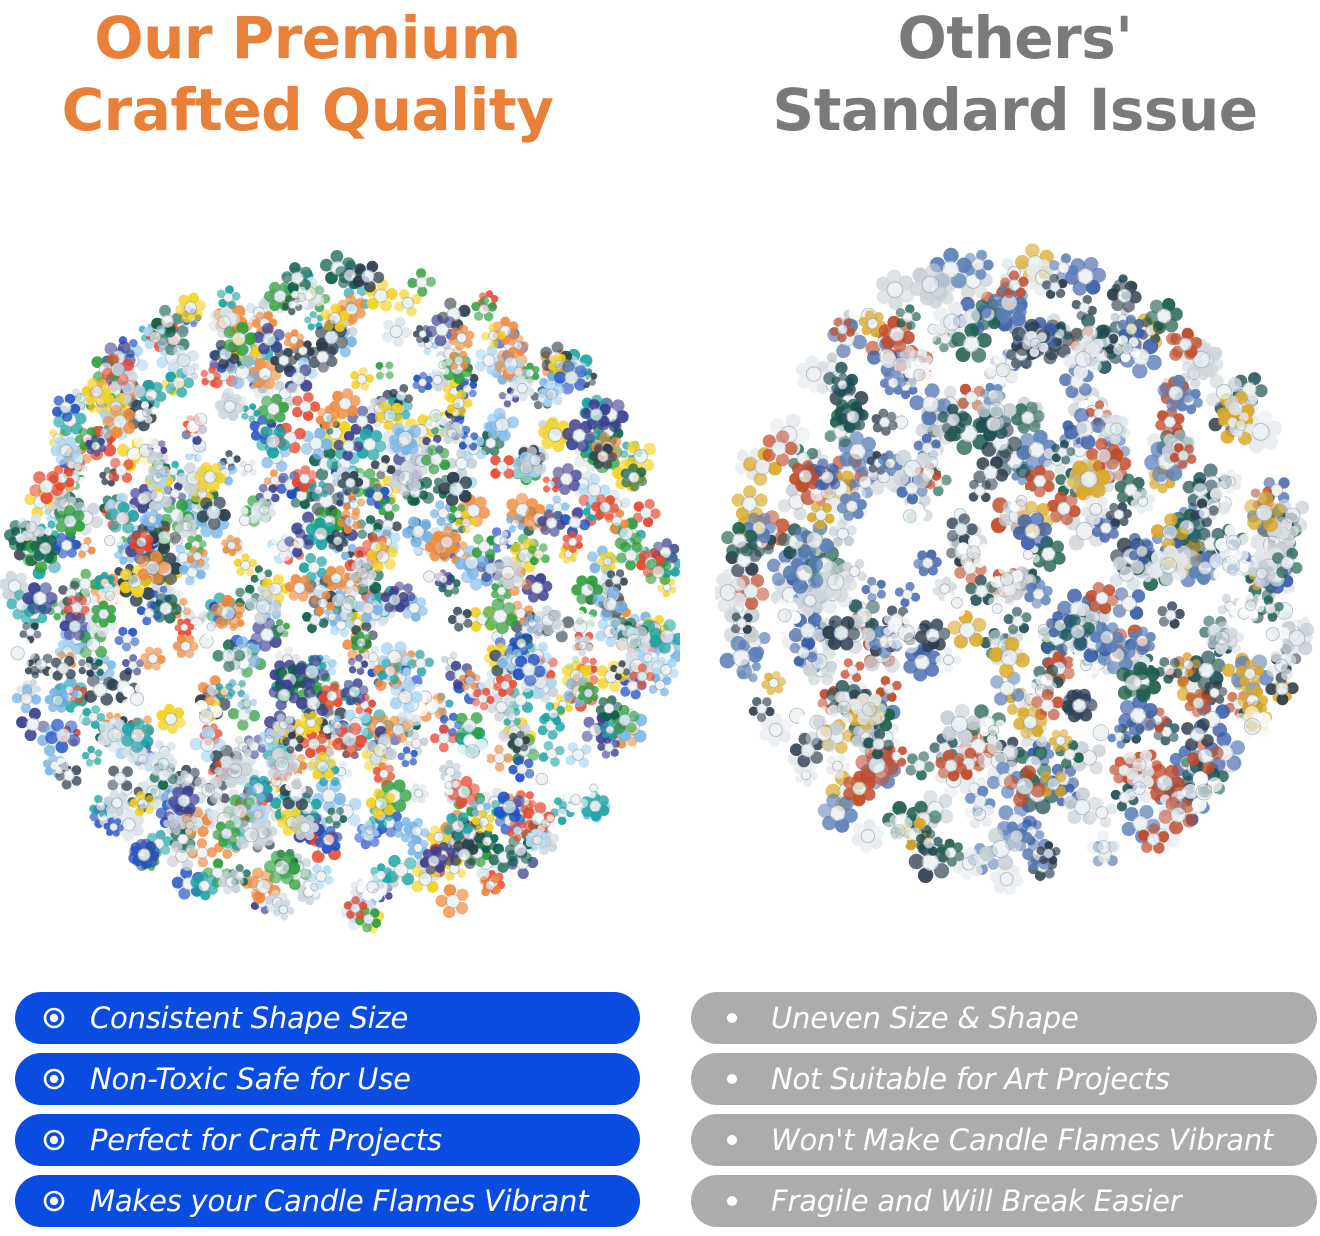 The height and width of the screenshot is (1236, 1320). Describe the element at coordinates (327, 1201) in the screenshot. I see `feature-pill: Makes your Candle Flames Vibrant` at that location.